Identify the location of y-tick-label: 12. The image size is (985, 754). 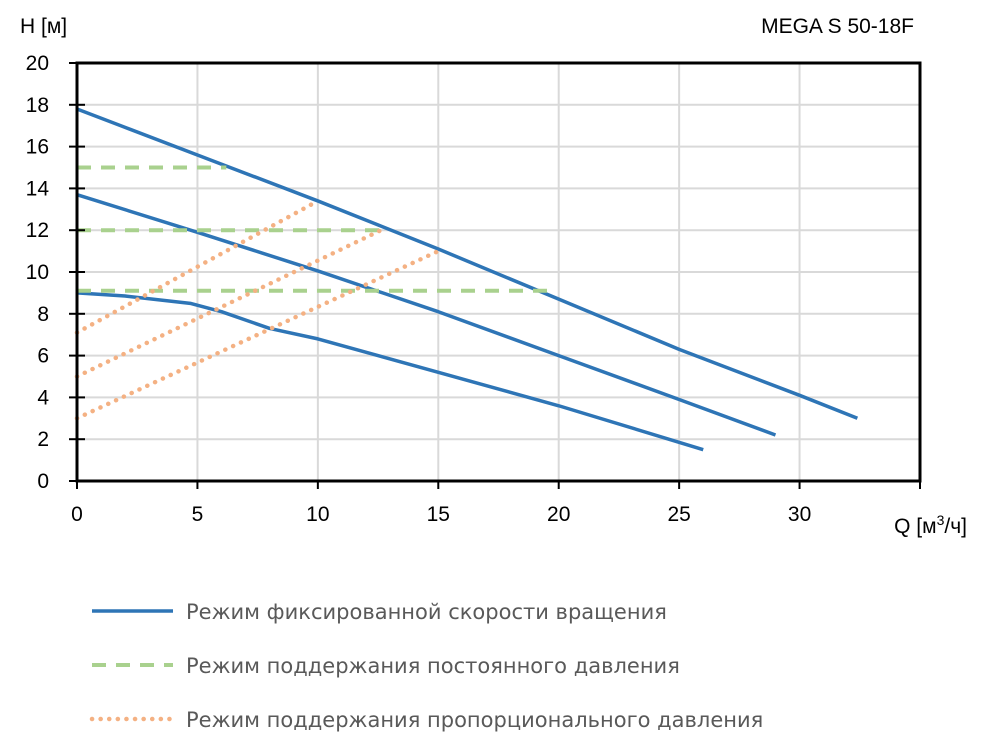
(37, 230).